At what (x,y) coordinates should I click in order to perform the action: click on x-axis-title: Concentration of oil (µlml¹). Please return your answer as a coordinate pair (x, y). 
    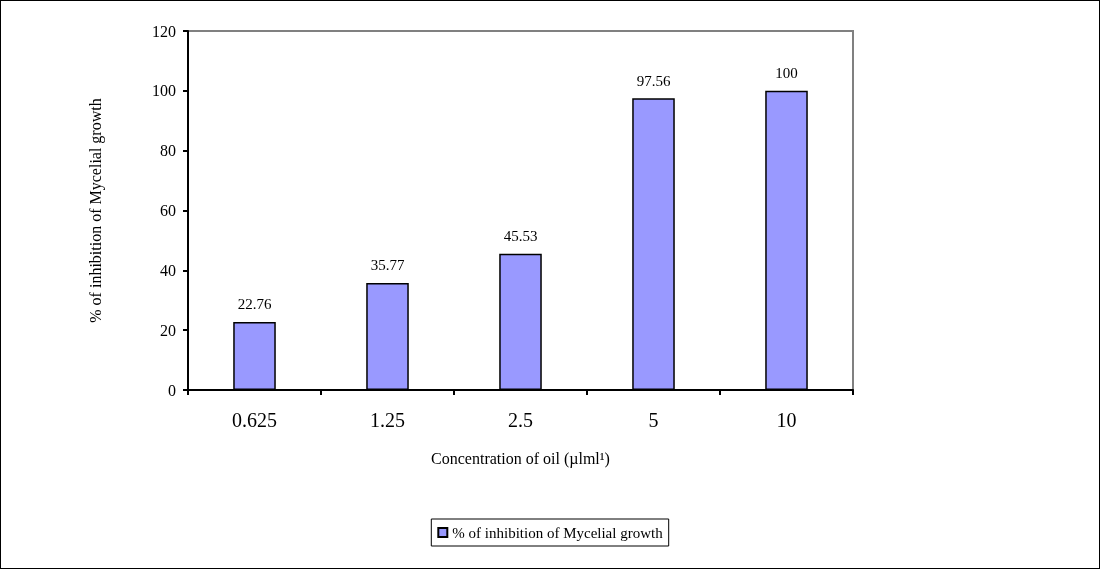
    Looking at the image, I should click on (520, 458).